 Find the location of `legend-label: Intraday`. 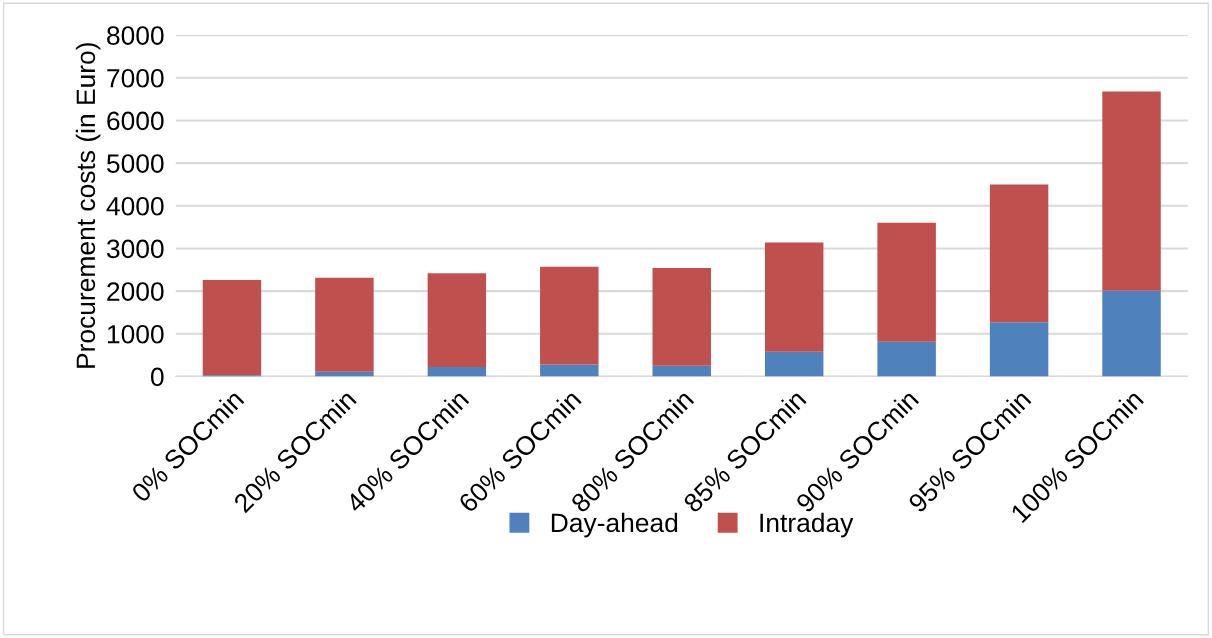

legend-label: Intraday is located at coordinates (807, 525).